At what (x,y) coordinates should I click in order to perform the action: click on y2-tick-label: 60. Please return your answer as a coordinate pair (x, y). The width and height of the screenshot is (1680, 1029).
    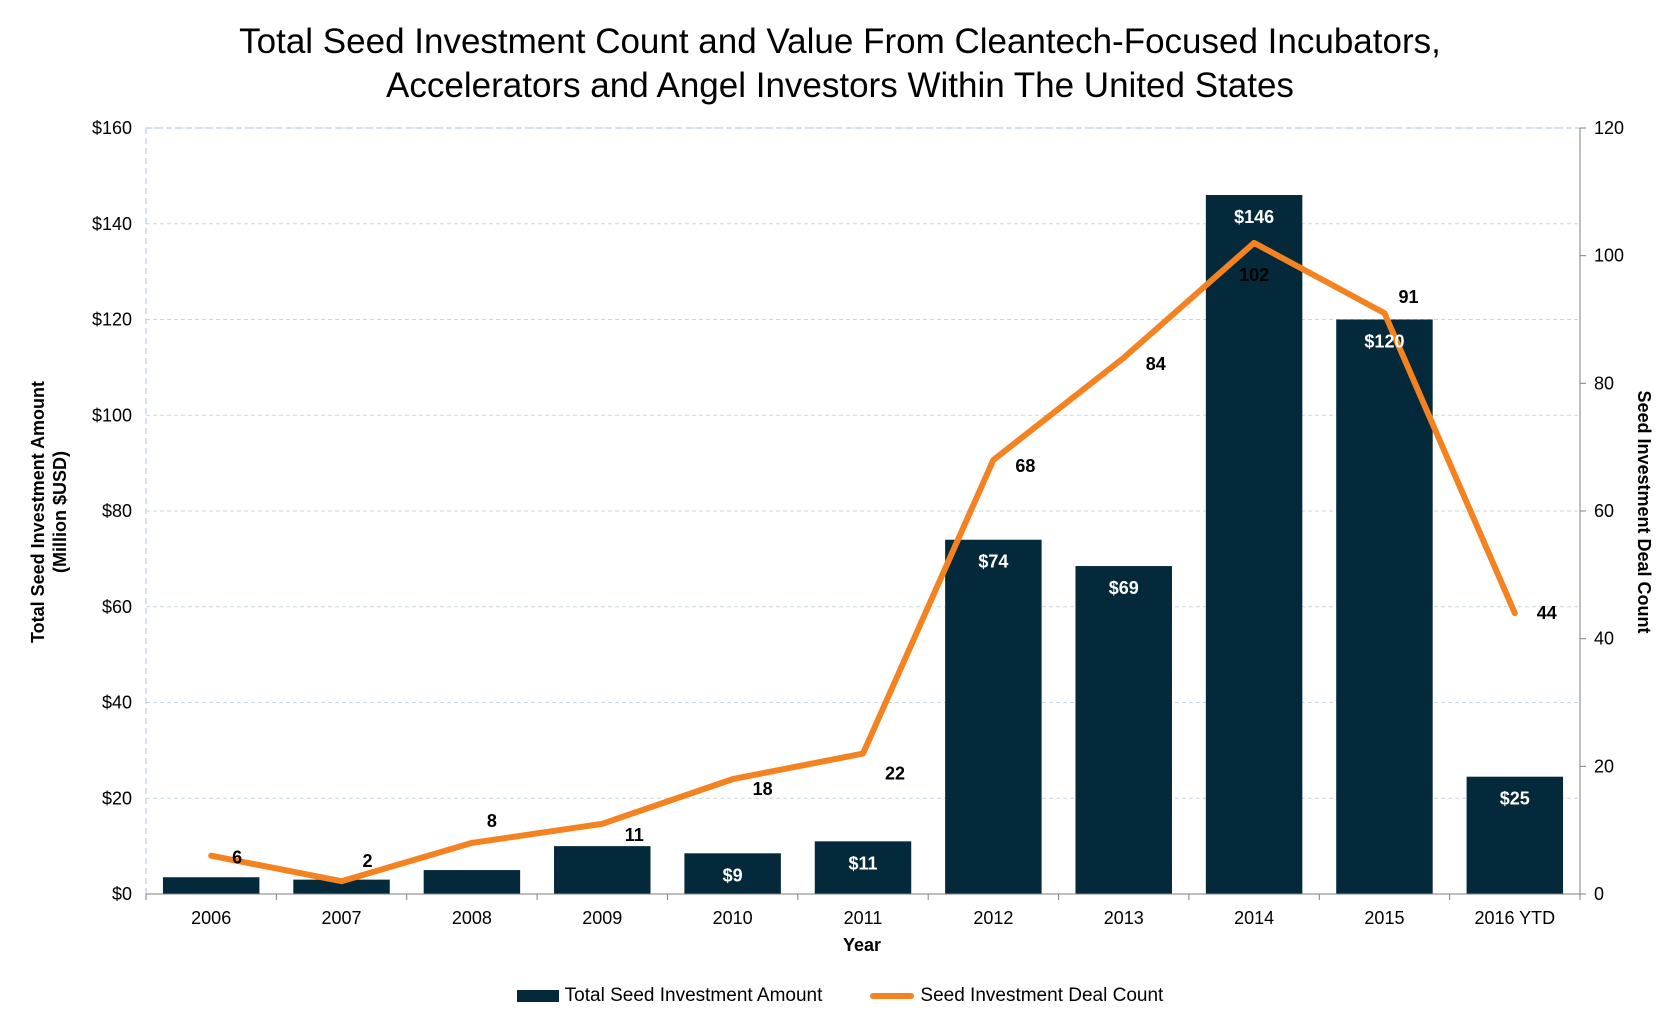
    Looking at the image, I should click on (1604, 511).